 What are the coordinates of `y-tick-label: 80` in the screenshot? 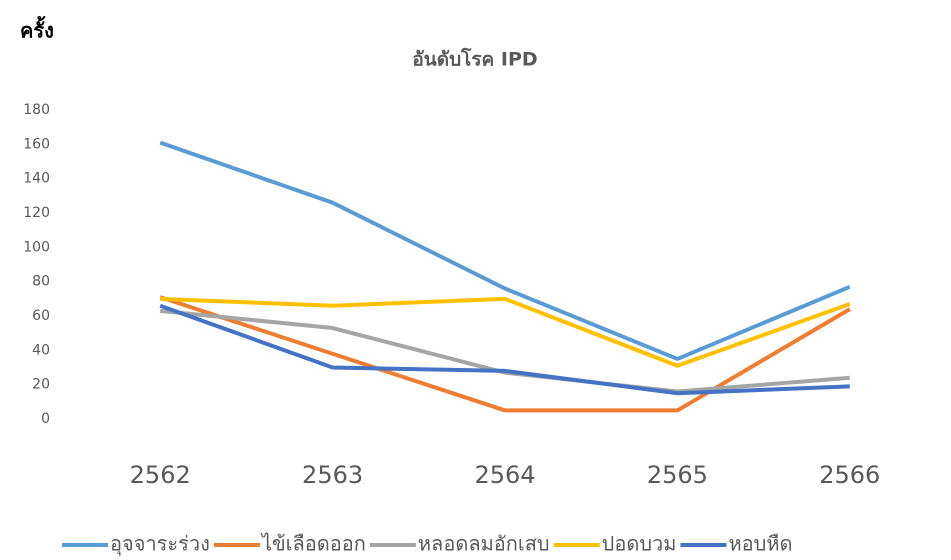 It's located at (41, 282).